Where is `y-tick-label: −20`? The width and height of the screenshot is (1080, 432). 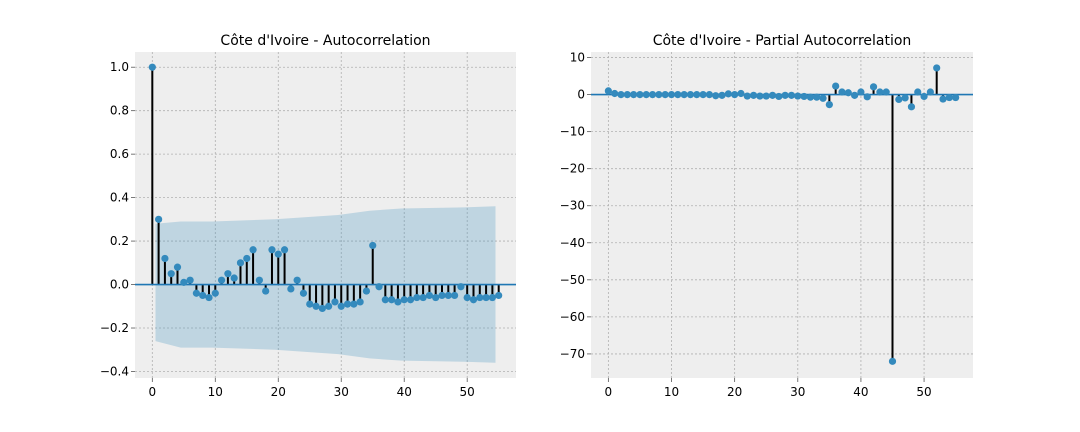 y-tick-label: −20 is located at coordinates (572, 169).